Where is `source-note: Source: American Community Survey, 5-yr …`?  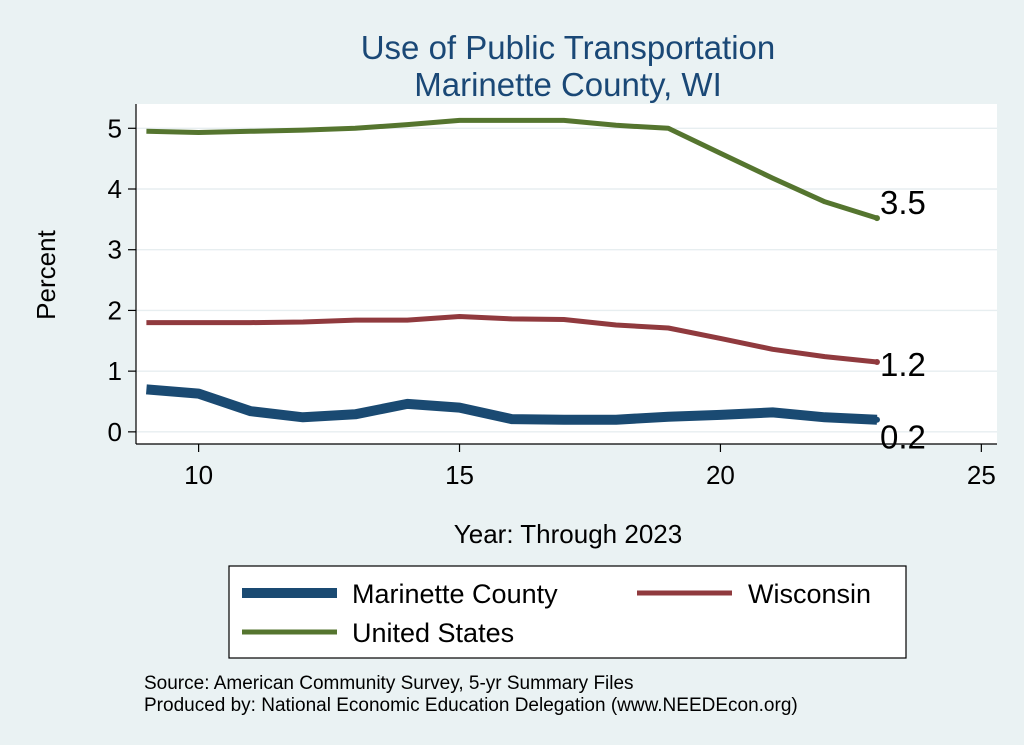
source-note: Source: American Community Survey, 5-yr … is located at coordinates (389, 683).